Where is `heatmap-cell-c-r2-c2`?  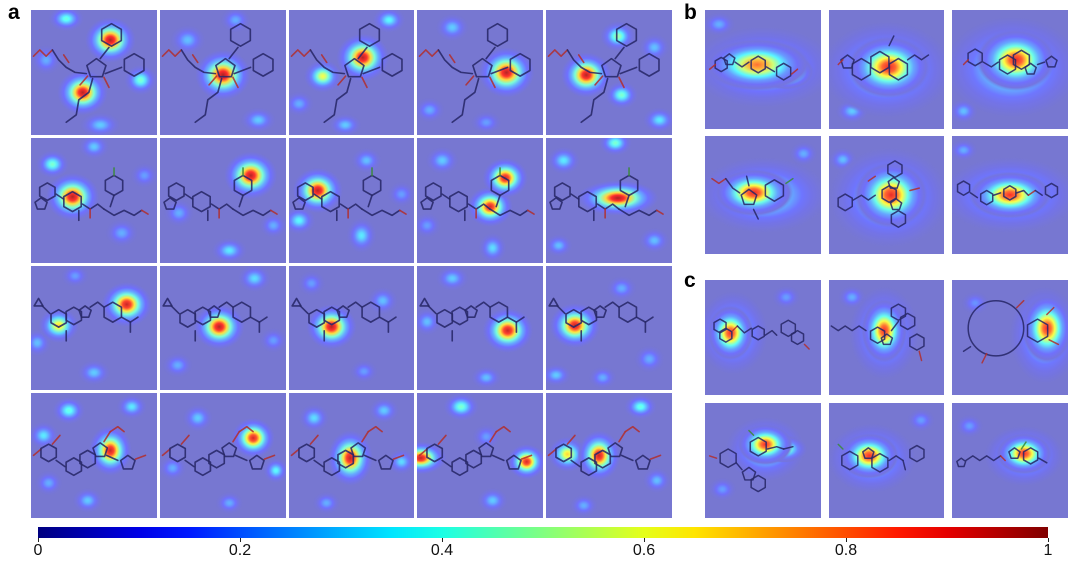
heatmap-cell-c-r2-c2 is located at coordinates (886, 460).